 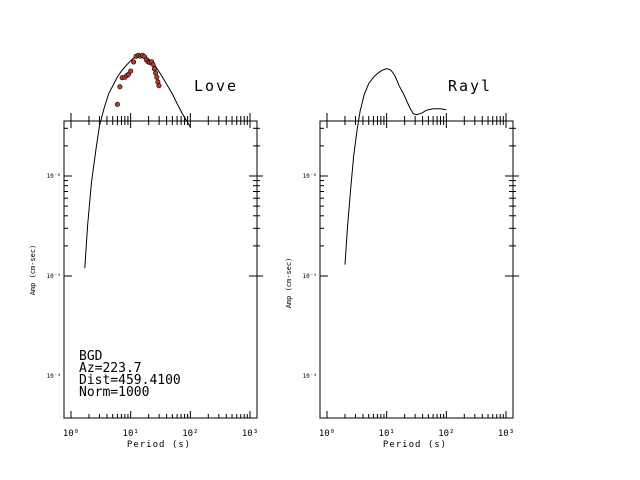 I want to click on station-info: BGD Az=223.7 Dist=459.4100 Norm=1000, so click(x=130, y=374).